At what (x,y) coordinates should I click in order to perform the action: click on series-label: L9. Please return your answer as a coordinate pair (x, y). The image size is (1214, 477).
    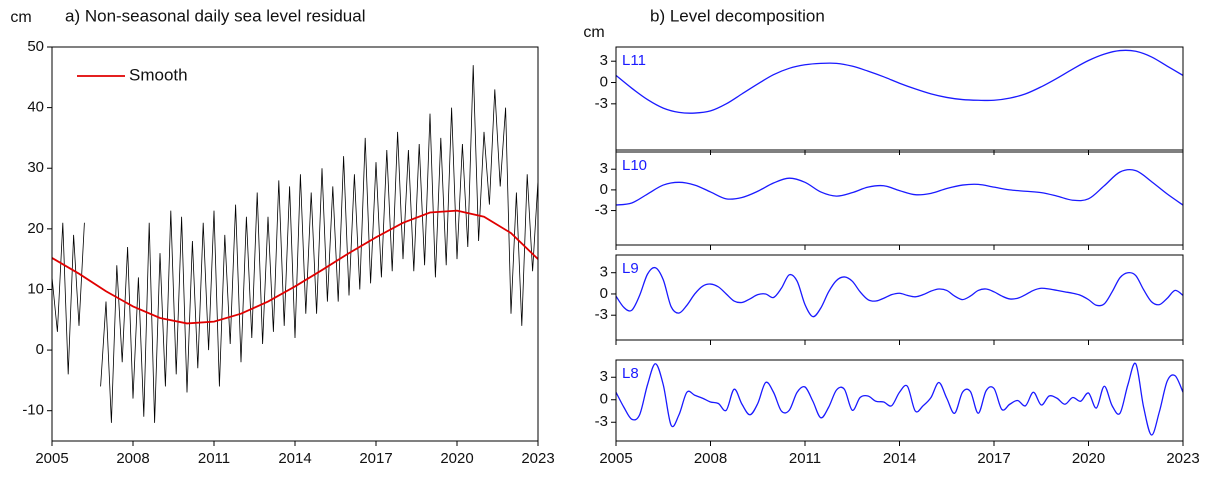
    Looking at the image, I should click on (630, 268).